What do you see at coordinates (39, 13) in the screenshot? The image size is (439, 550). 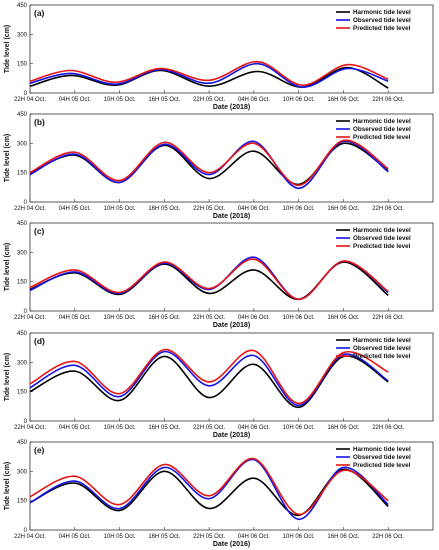 I see `panel-label: (a)` at bounding box center [39, 13].